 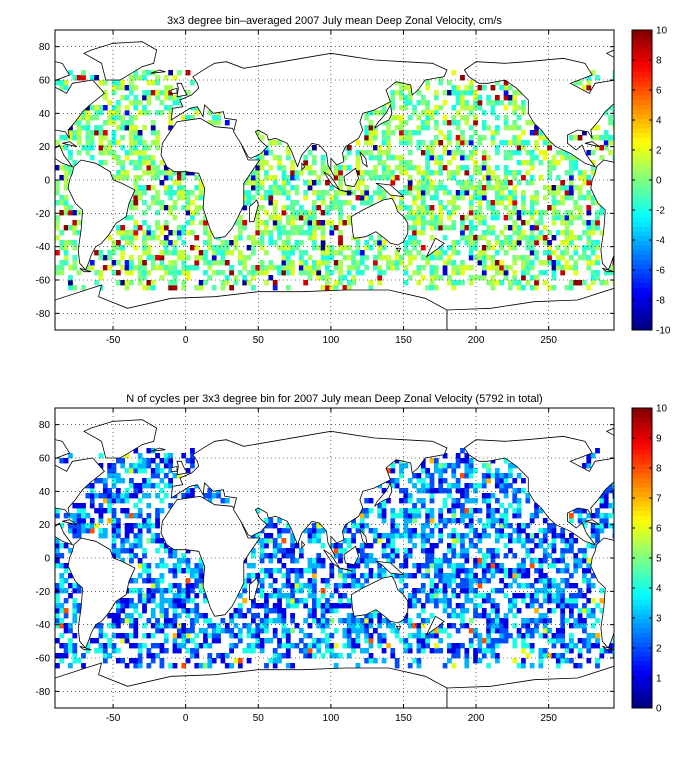 I want to click on coastline, so click(x=690, y=178).